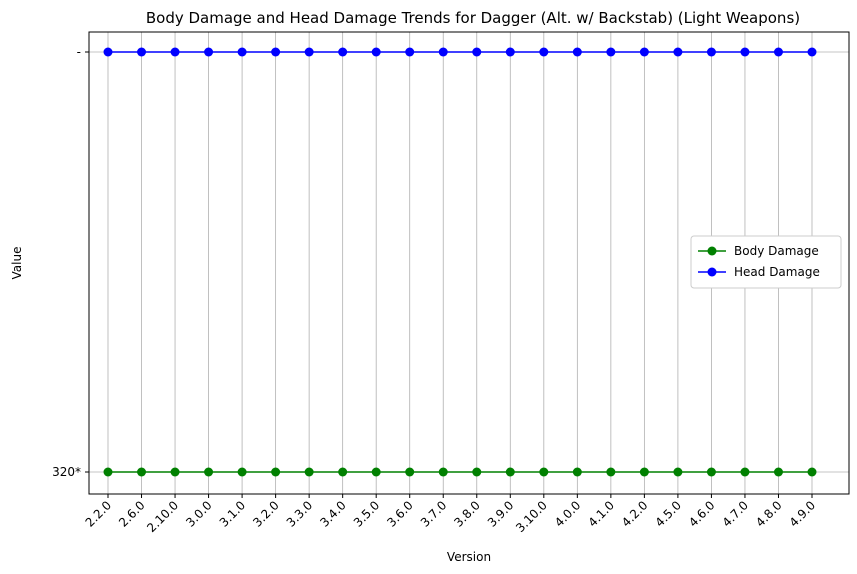 The image size is (857, 574). I want to click on x-axis-label: Version, so click(469, 557).